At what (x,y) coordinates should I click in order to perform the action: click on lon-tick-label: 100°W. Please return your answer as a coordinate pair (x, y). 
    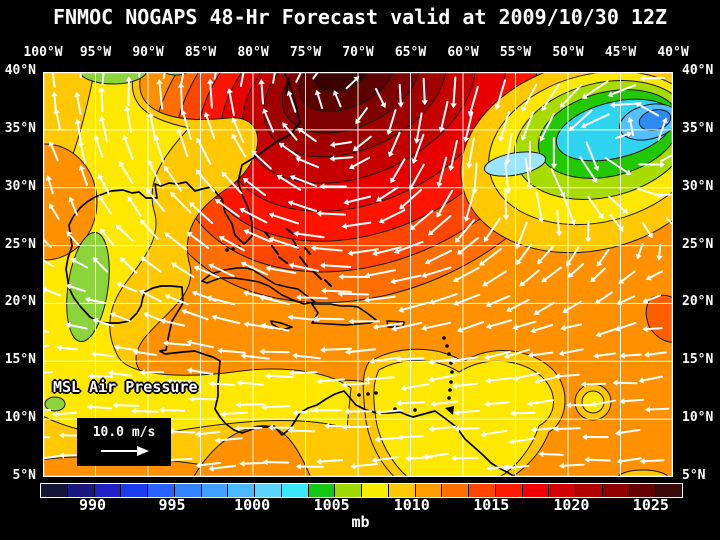
    Looking at the image, I should click on (43, 52).